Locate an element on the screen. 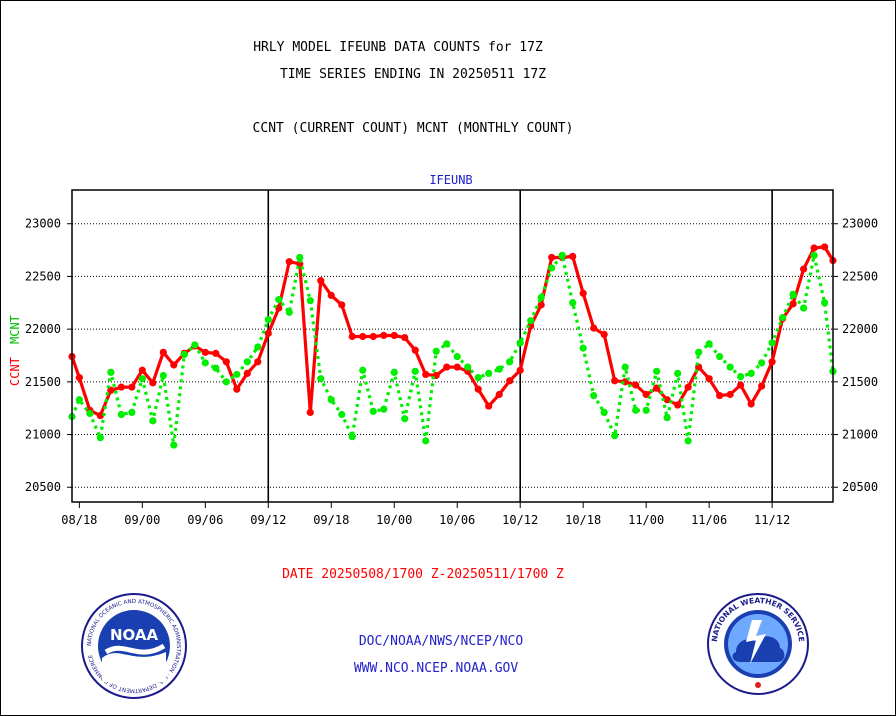 Image resolution: width=896 pixels, height=716 pixels. y-tick-label-right: 20500 is located at coordinates (860, 487).